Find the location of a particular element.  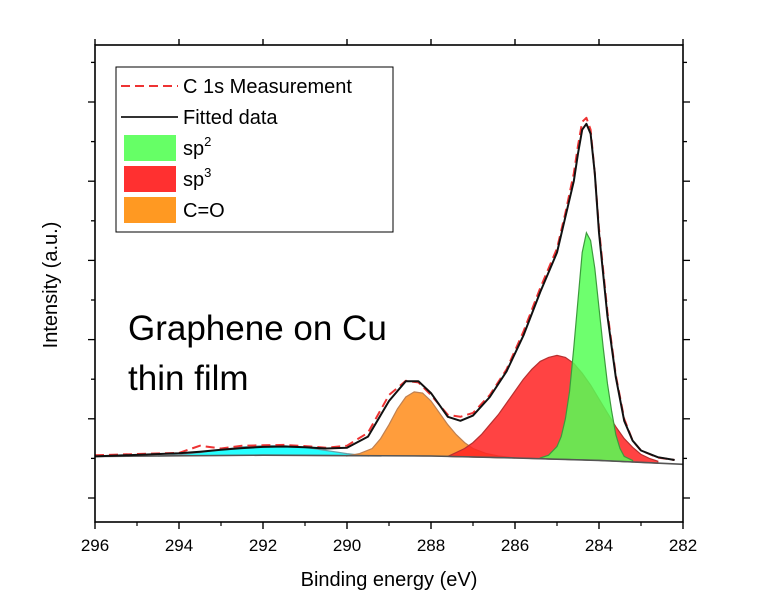

legend-label: C 1s Measurement is located at coordinates (267, 87).